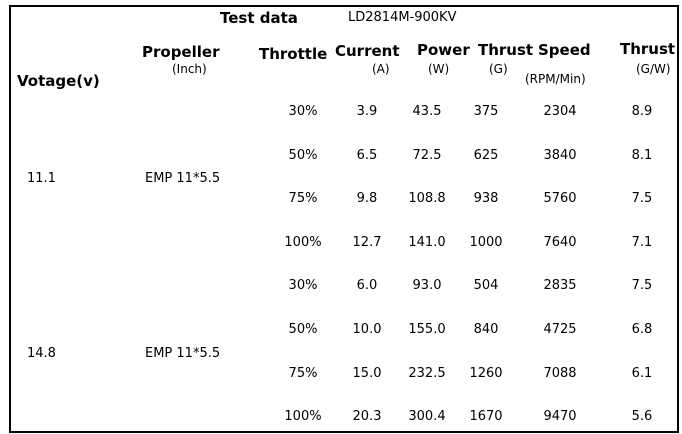 This screenshot has height=434, width=682. What do you see at coordinates (555, 79) in the screenshot?
I see `column-unit: (RPM/Min)` at bounding box center [555, 79].